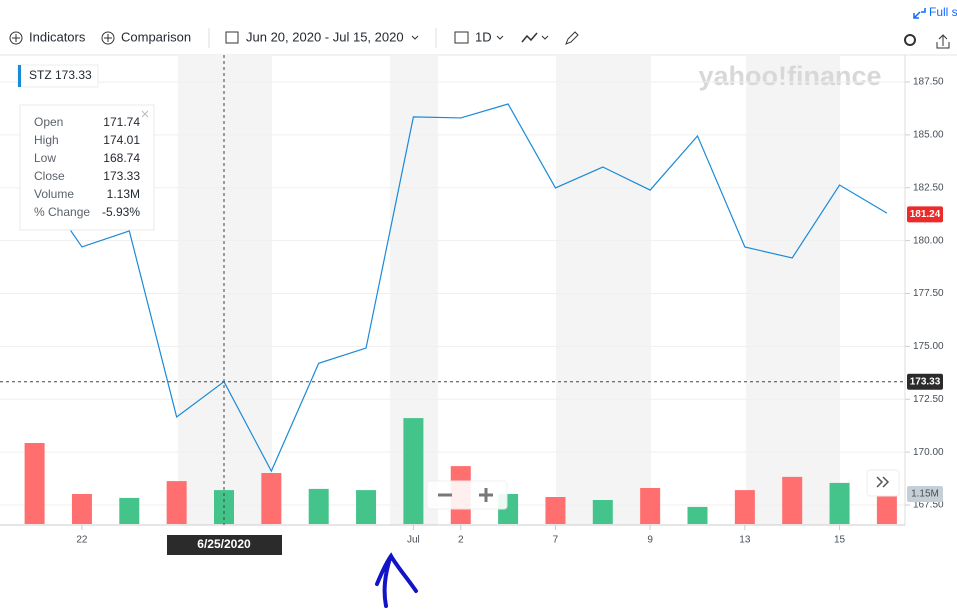 The image size is (957, 612). Describe the element at coordinates (529, 37) in the screenshot. I see `chart-type-icon` at that location.